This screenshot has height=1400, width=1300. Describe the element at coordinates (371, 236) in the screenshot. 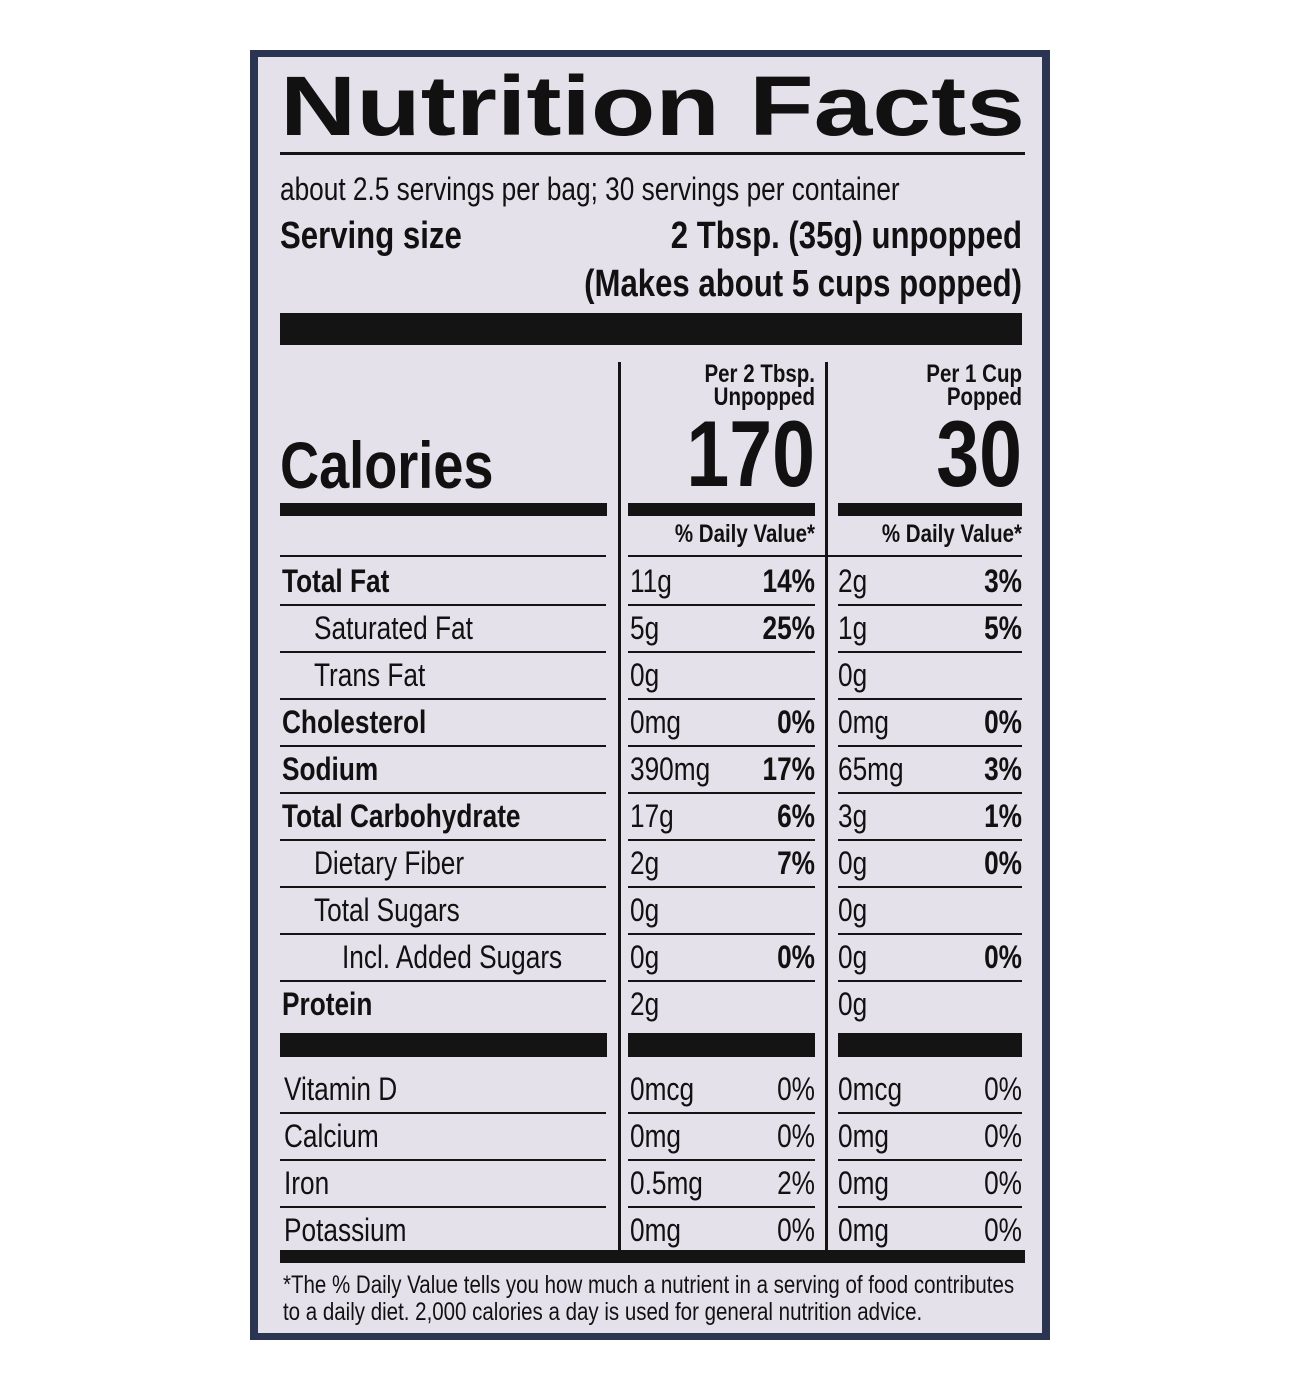

I see `serving-size-label: Serving size` at that location.